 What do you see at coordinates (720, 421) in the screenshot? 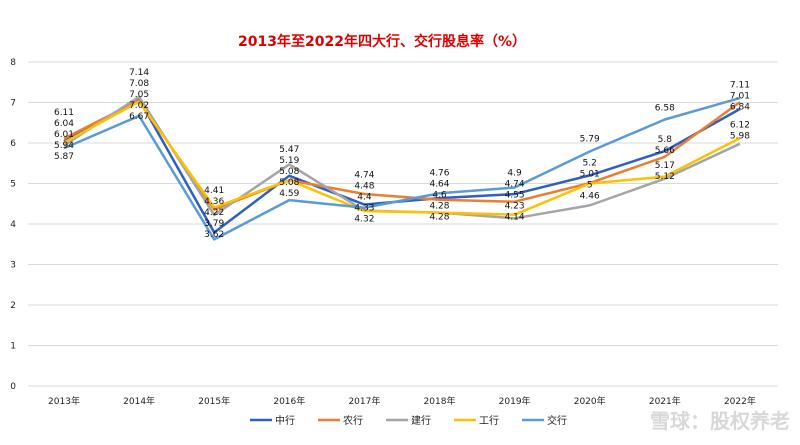
I see `watermark: 雪球：股权养老` at bounding box center [720, 421].